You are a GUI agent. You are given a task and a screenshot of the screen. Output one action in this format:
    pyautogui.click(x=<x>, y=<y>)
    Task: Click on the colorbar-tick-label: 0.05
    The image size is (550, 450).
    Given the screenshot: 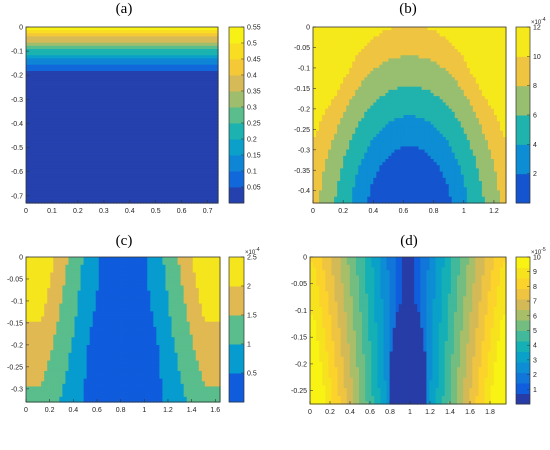 What is the action you would take?
    pyautogui.click(x=254, y=188)
    